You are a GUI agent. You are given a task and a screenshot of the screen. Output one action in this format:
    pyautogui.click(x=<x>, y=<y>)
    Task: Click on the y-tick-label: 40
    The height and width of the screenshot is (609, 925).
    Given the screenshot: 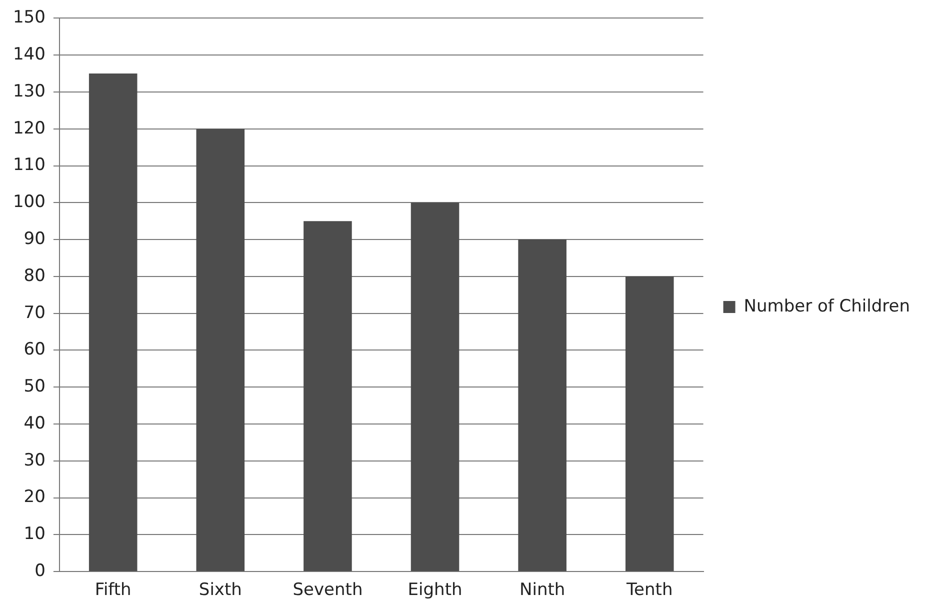 What is the action you would take?
    pyautogui.click(x=35, y=423)
    